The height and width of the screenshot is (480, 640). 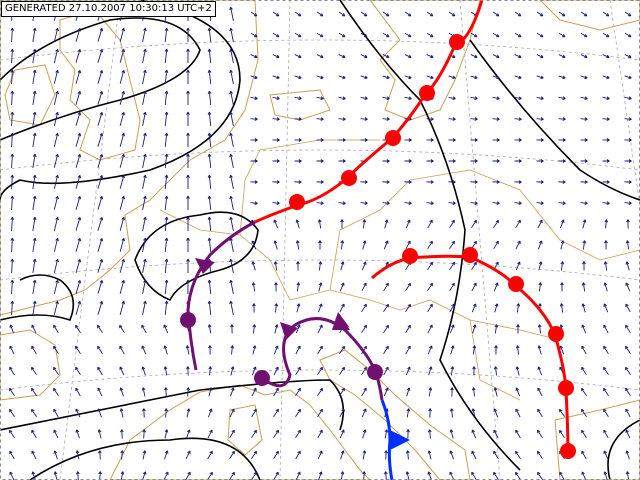 What do you see at coordinates (400, 440) in the screenshot?
I see `cold-front-symbol` at bounding box center [400, 440].